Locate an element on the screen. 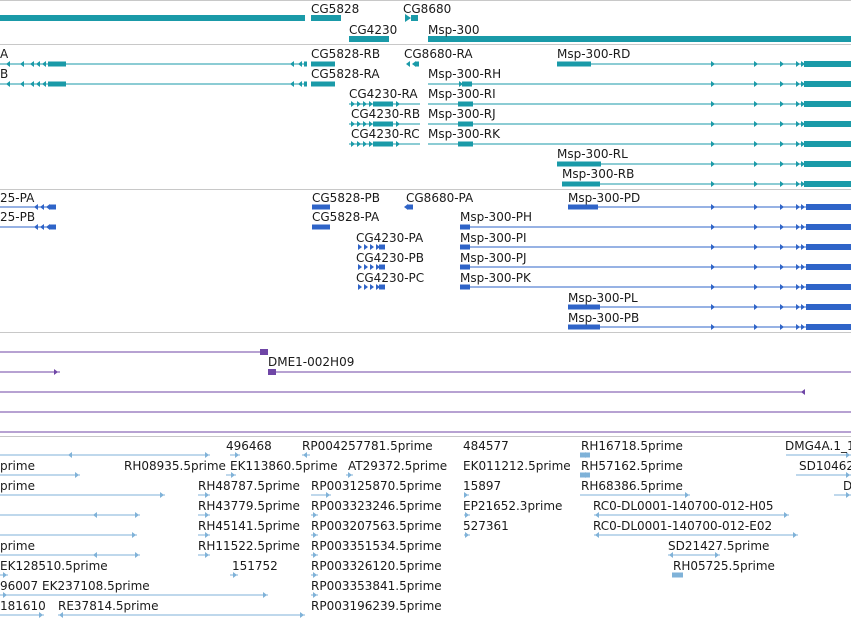  protein-label: CG5828-PB is located at coordinates (346, 198).